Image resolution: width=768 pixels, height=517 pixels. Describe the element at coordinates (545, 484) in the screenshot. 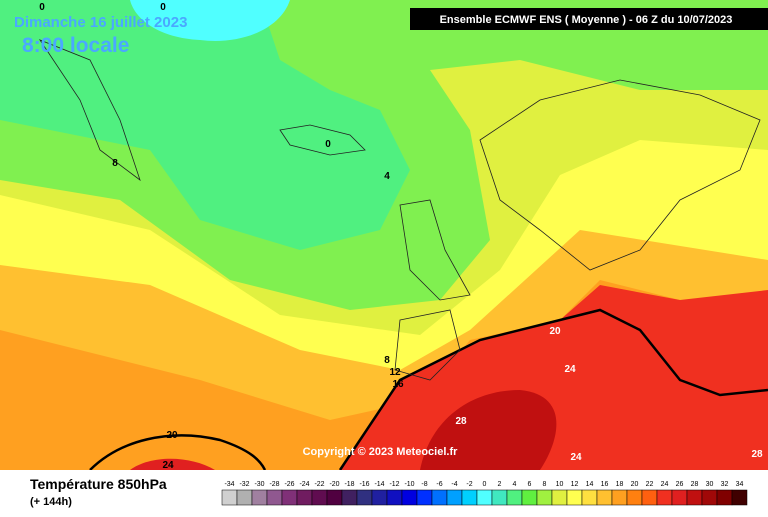

I see `legend-label: 8` at that location.